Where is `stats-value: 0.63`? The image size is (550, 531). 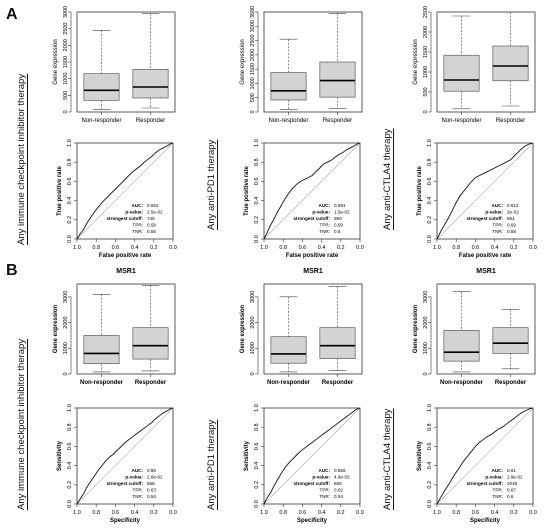 stats-value: 0.63 is located at coordinates (151, 490).